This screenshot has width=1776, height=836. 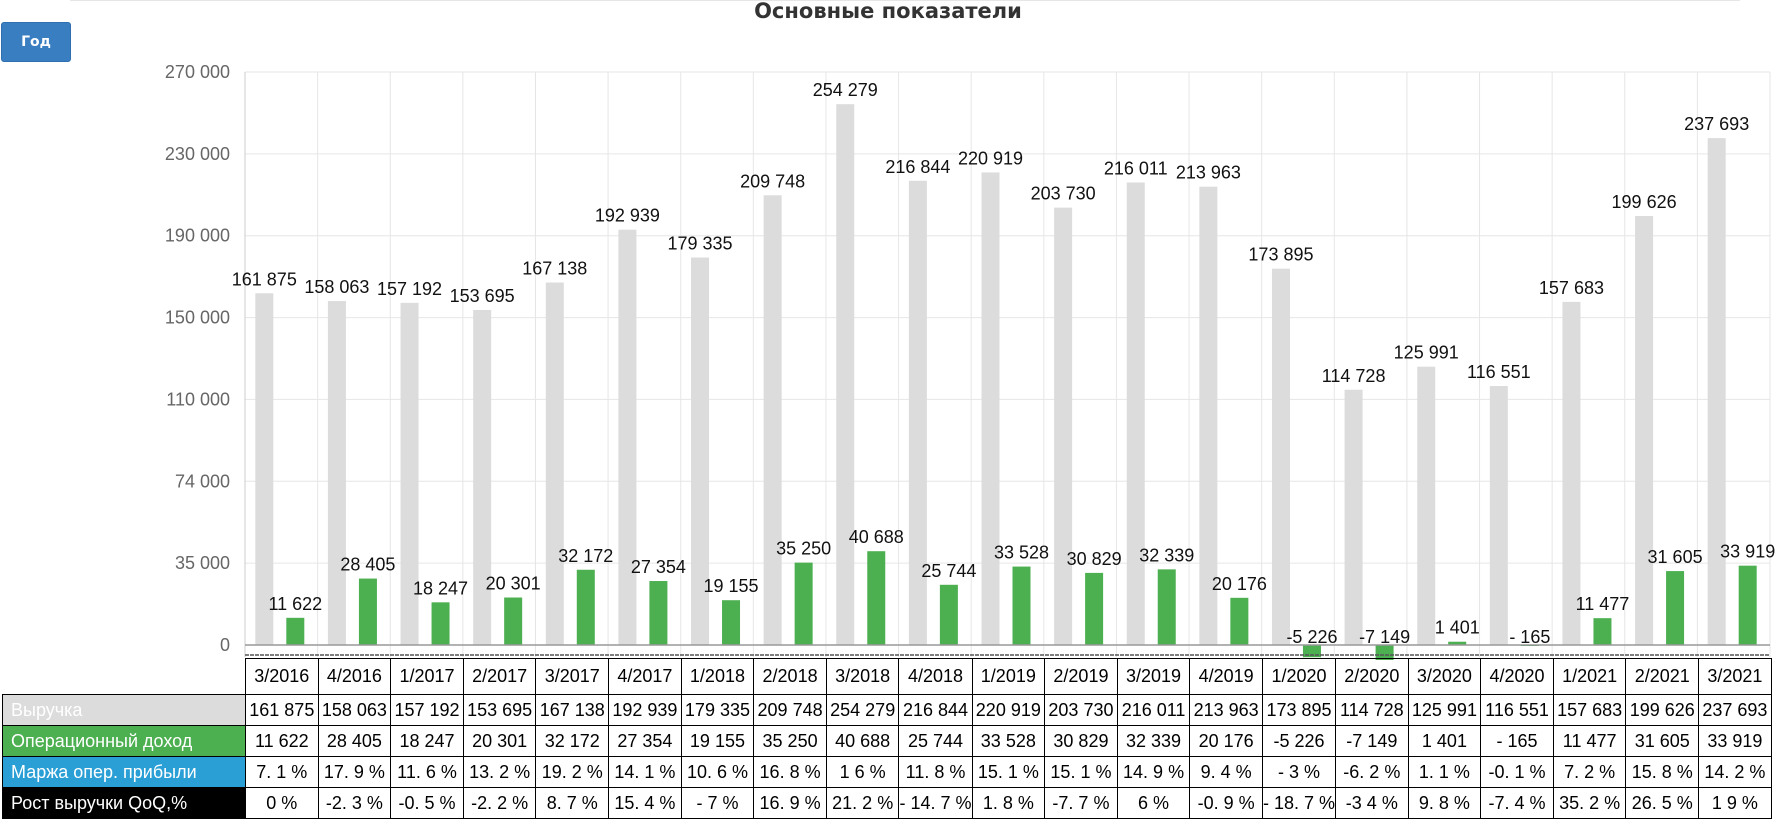 What do you see at coordinates (1589, 710) in the screenshot?
I see `table-cell: 157 683` at bounding box center [1589, 710].